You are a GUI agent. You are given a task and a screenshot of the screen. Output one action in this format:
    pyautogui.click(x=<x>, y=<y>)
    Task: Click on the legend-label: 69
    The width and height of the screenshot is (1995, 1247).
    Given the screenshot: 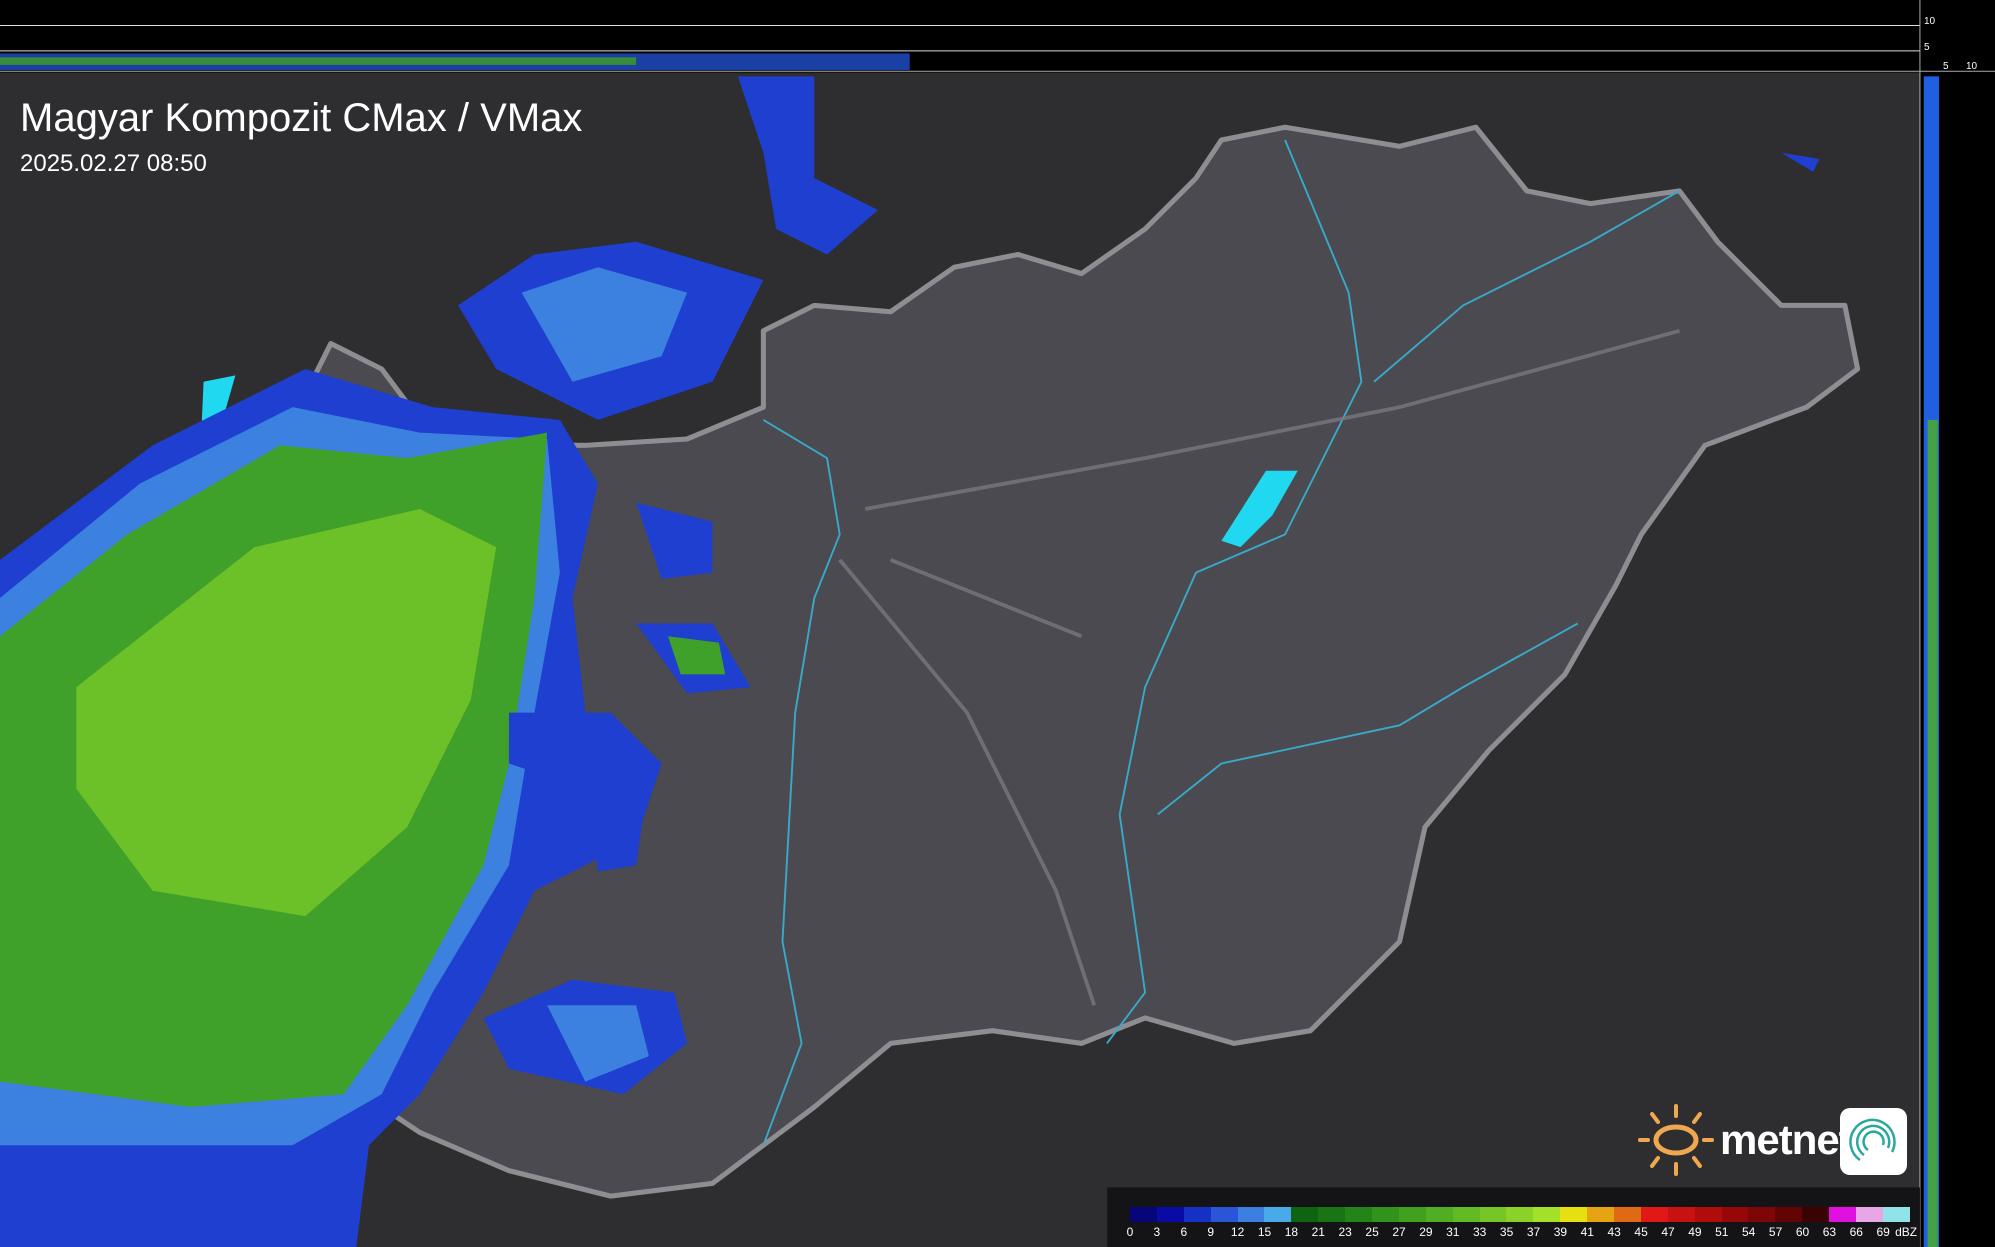 What is the action you would take?
    pyautogui.click(x=1883, y=1232)
    